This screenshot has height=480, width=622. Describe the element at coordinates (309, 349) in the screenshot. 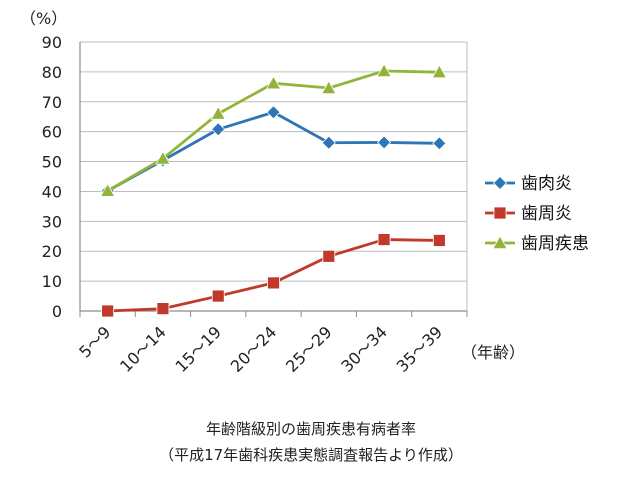

I see `x-tick-label: 25～29` at that location.